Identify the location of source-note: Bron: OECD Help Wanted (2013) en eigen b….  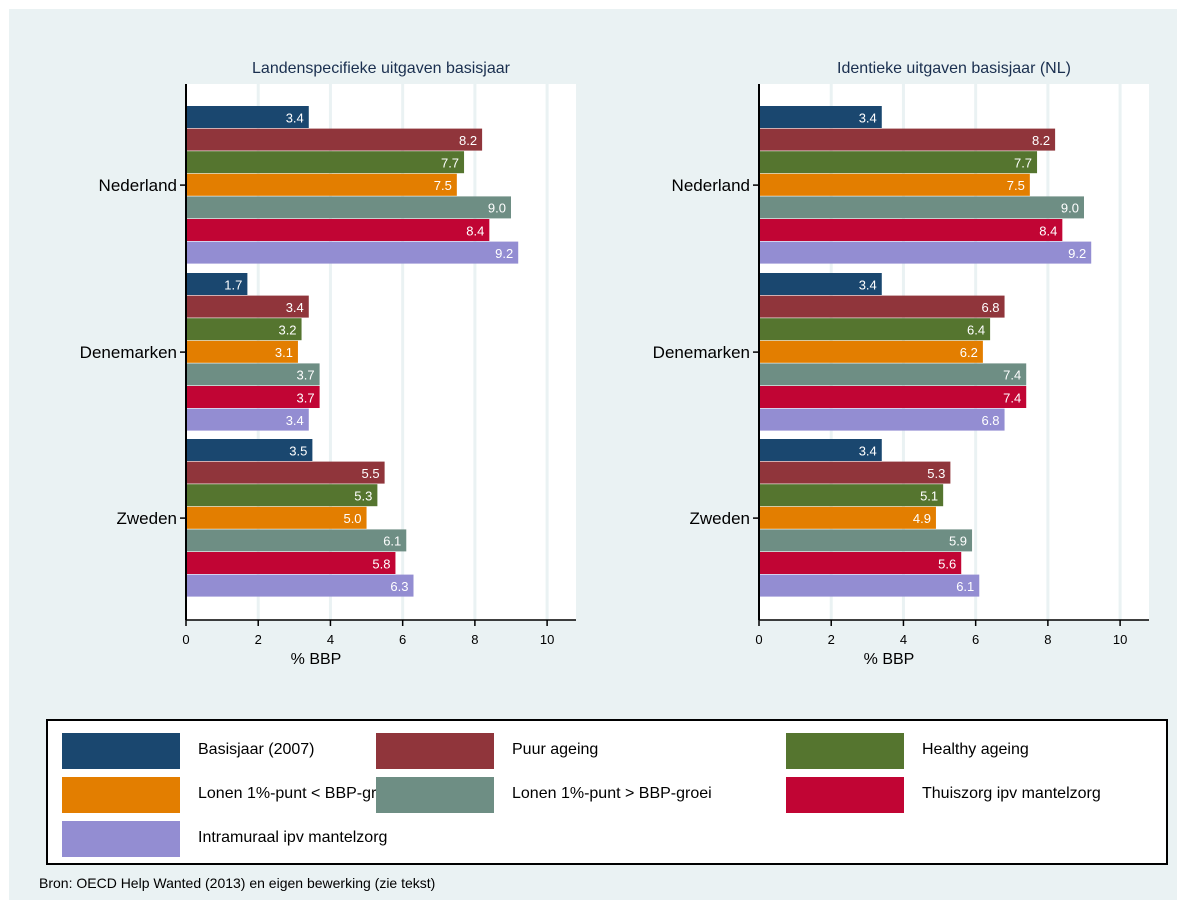
(237, 883).